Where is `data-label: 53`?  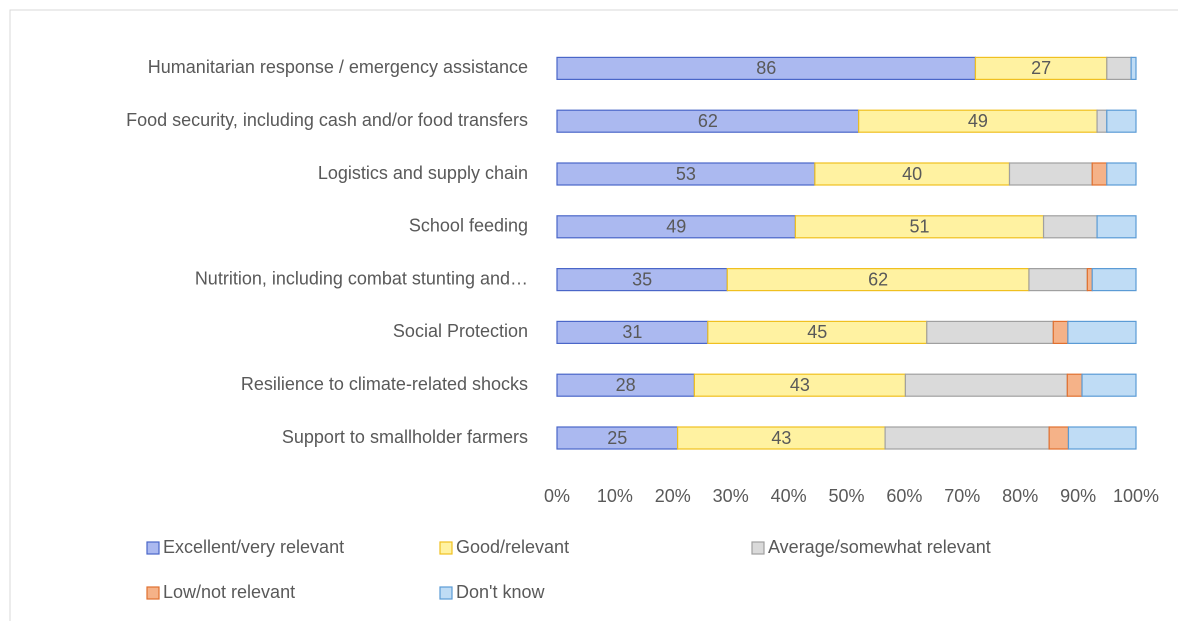
data-label: 53 is located at coordinates (686, 174).